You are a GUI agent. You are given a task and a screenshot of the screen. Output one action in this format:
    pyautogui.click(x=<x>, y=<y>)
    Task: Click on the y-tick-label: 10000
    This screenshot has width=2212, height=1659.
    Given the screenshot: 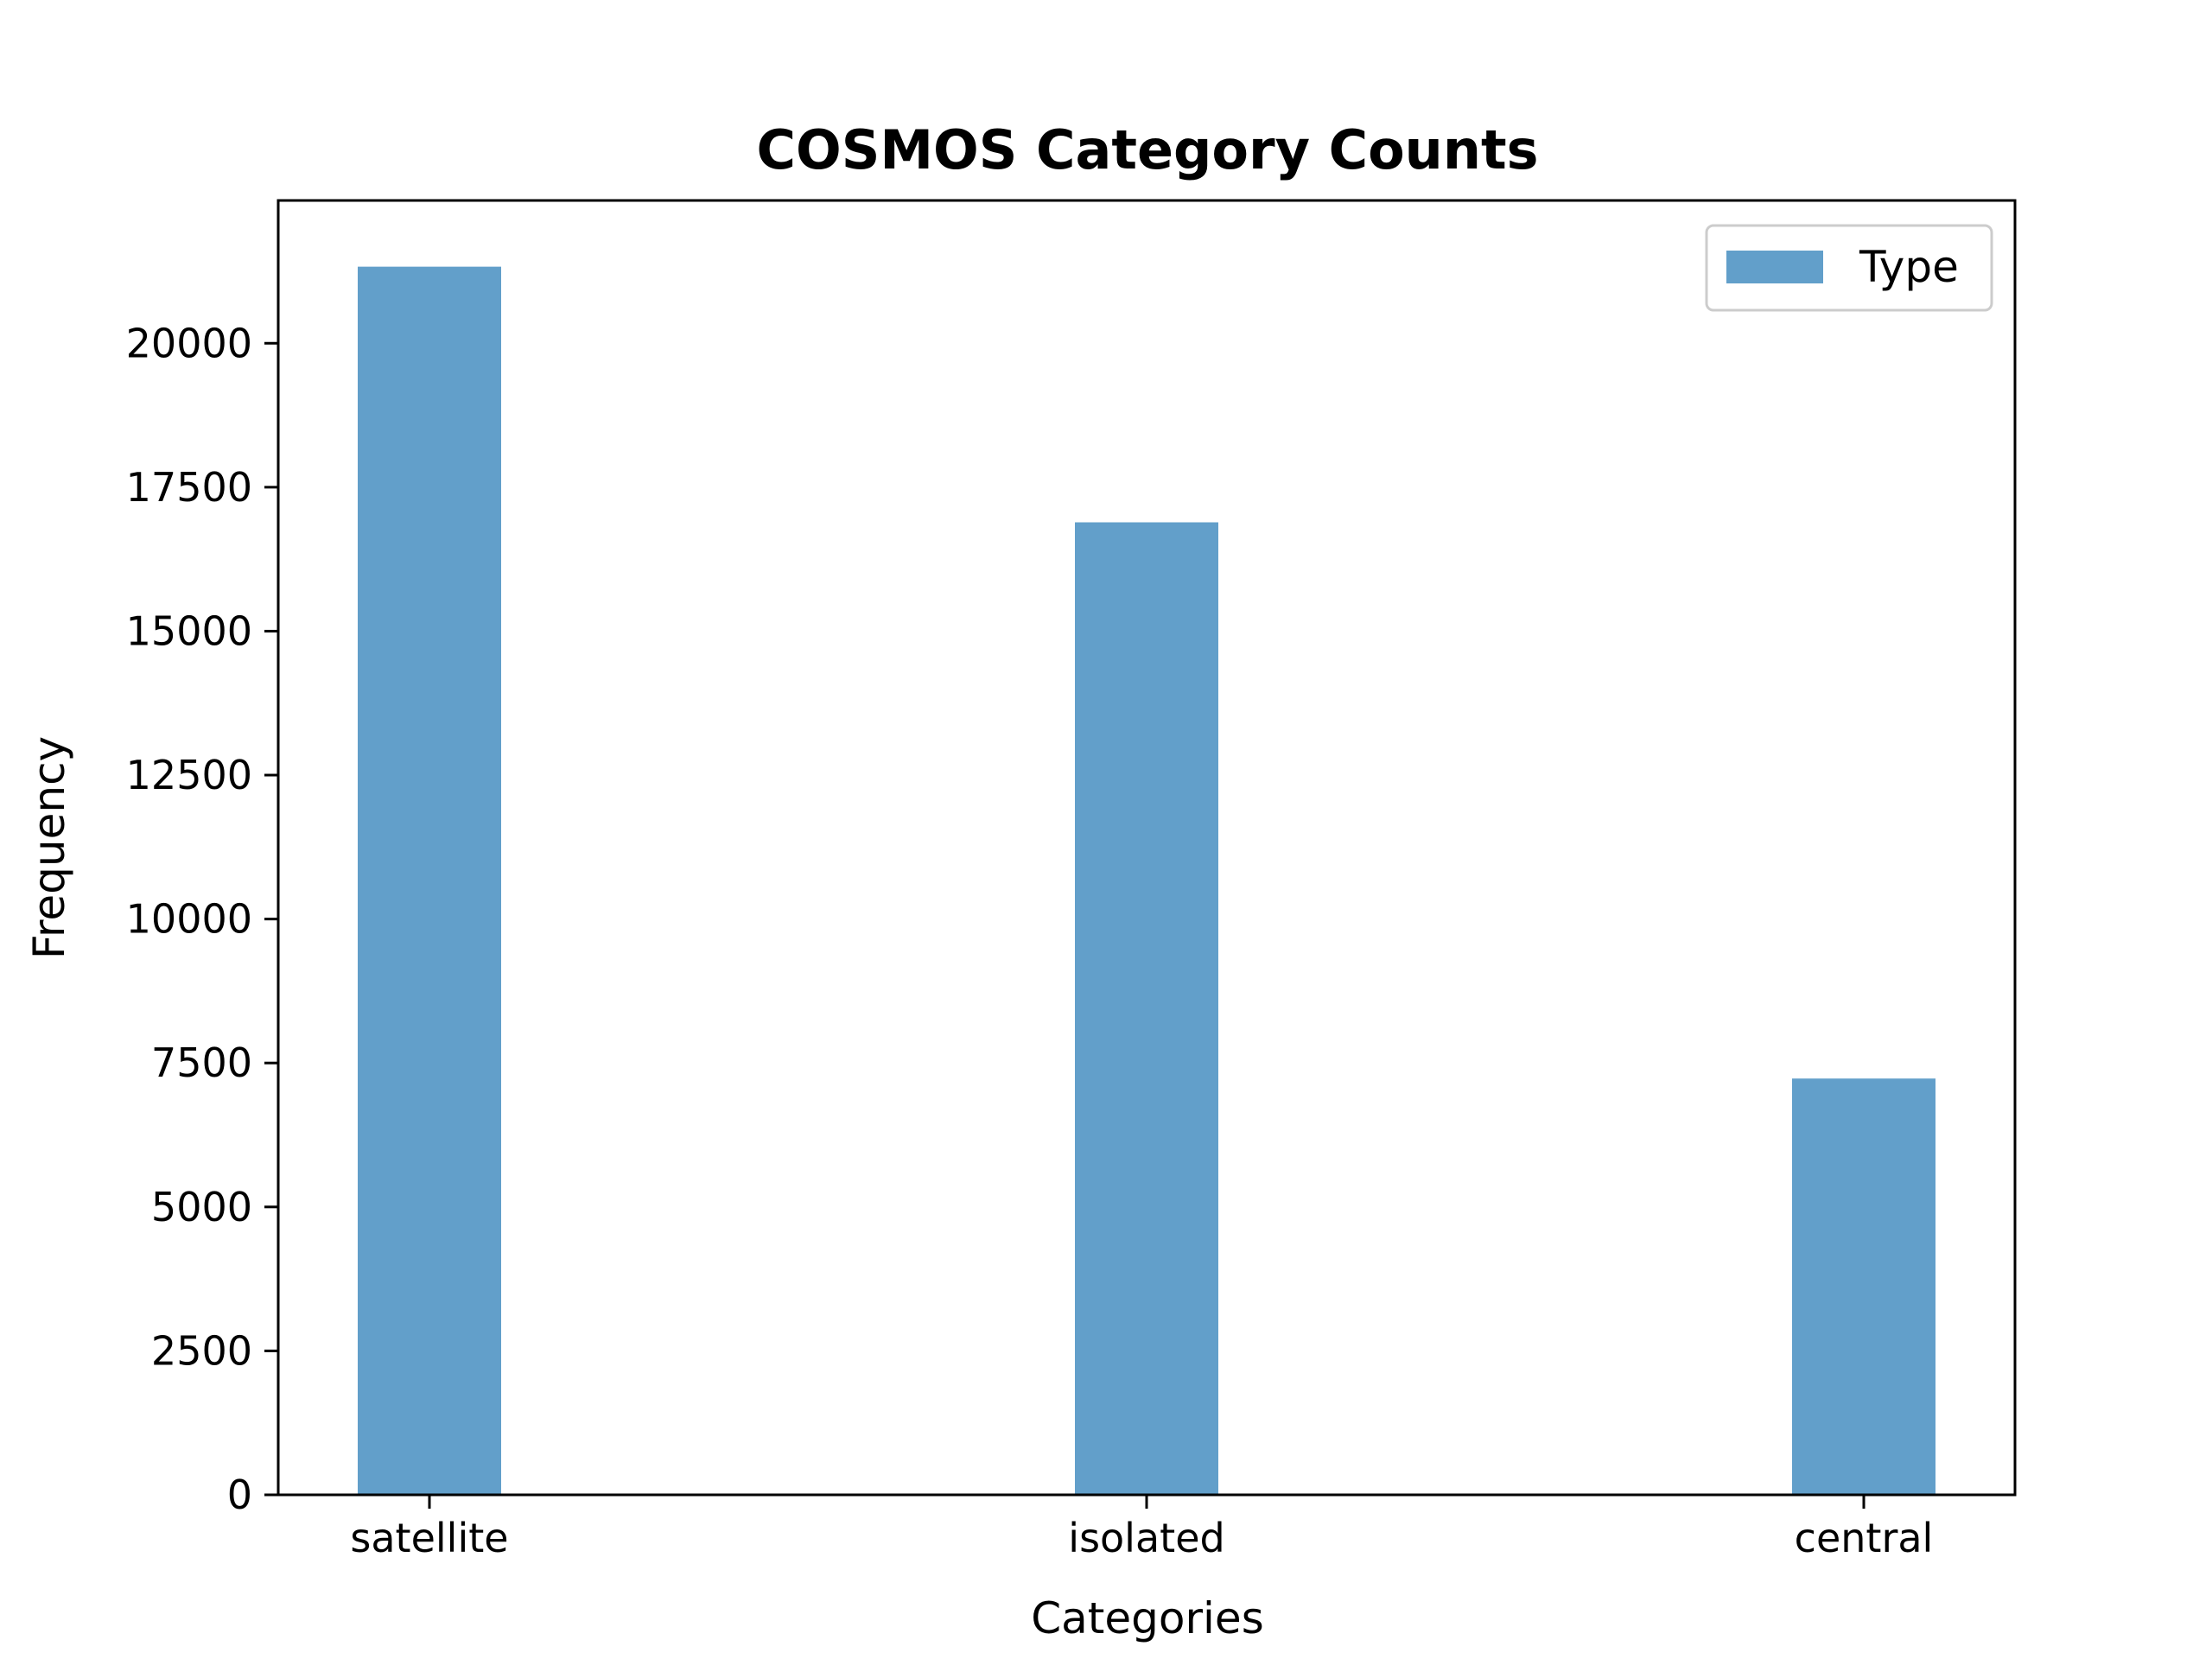 What is the action you would take?
    pyautogui.click(x=189, y=919)
    